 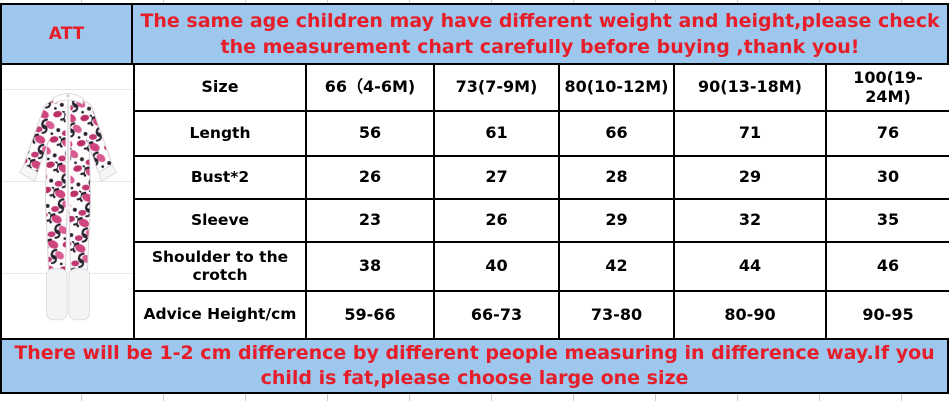 I want to click on shoulder-90: 44, so click(x=751, y=267).